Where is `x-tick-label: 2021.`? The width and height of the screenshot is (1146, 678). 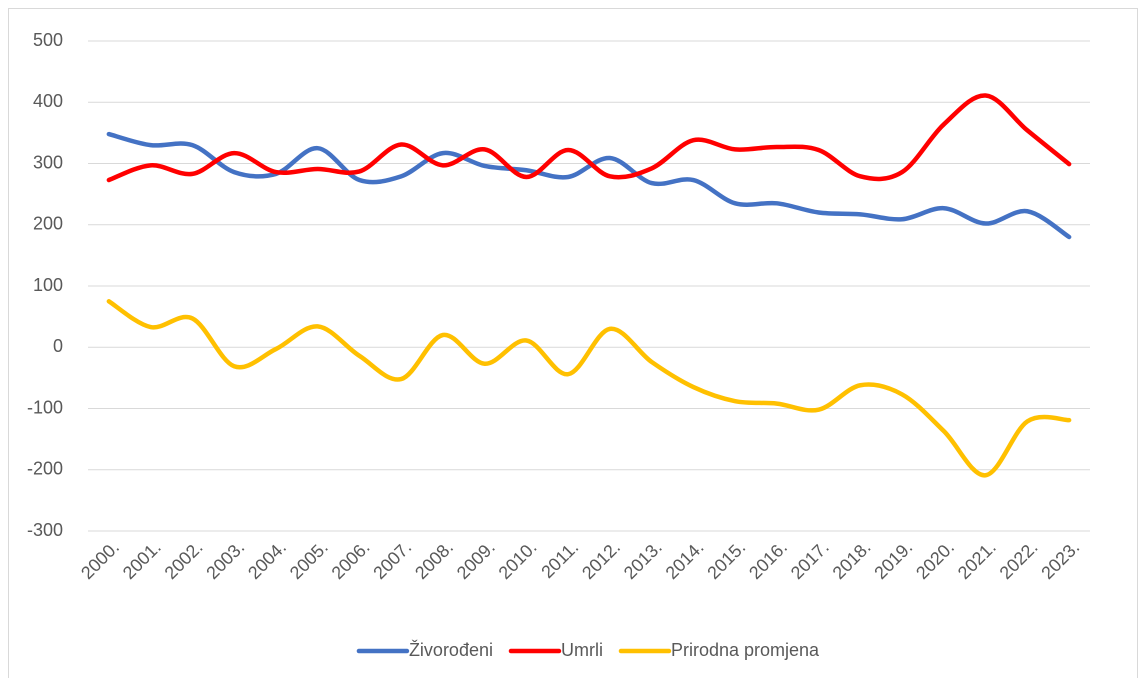 x-tick-label: 2021. is located at coordinates (977, 560).